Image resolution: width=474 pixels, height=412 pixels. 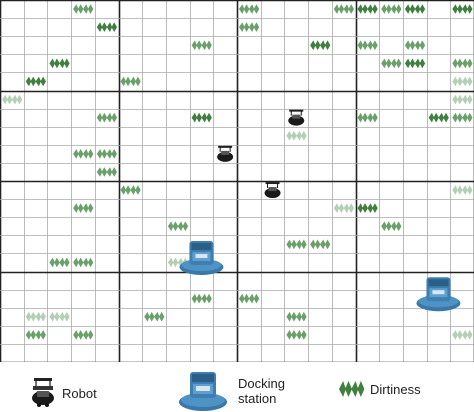 What do you see at coordinates (257, 398) in the screenshot?
I see `docking-legend-line2: station` at bounding box center [257, 398].